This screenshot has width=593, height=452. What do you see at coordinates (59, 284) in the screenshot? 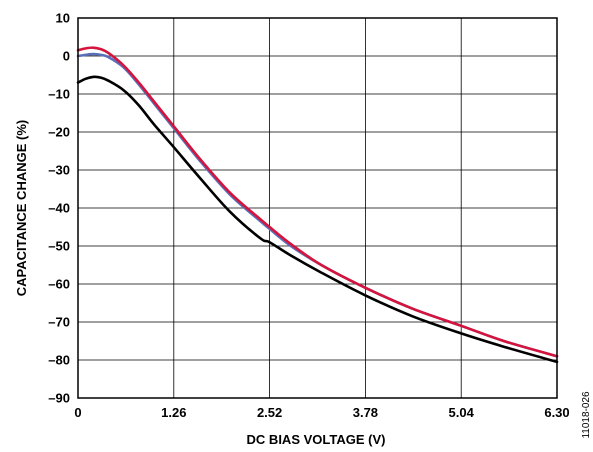
I see `y-tick-label: –60` at bounding box center [59, 284].